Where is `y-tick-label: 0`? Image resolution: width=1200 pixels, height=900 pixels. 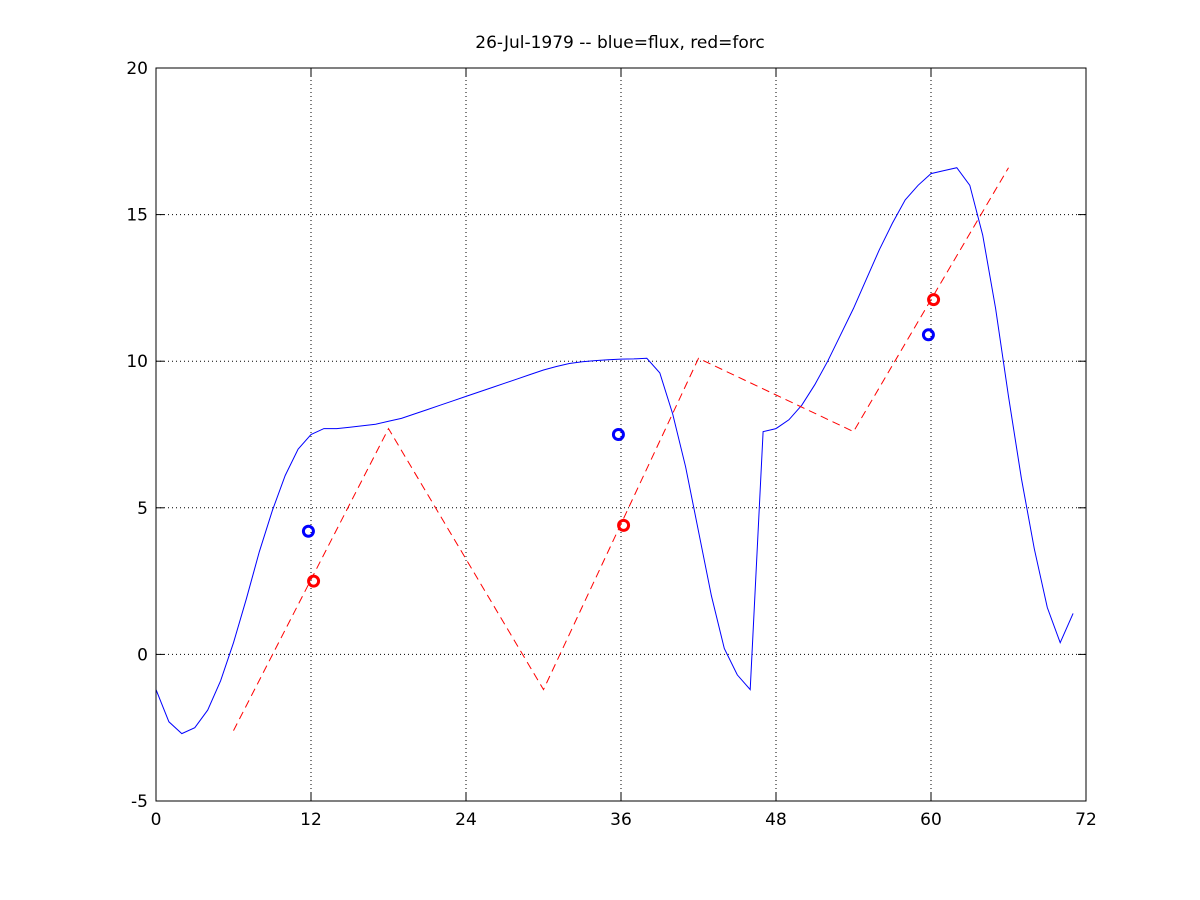 y-tick-label: 0 is located at coordinates (142, 655).